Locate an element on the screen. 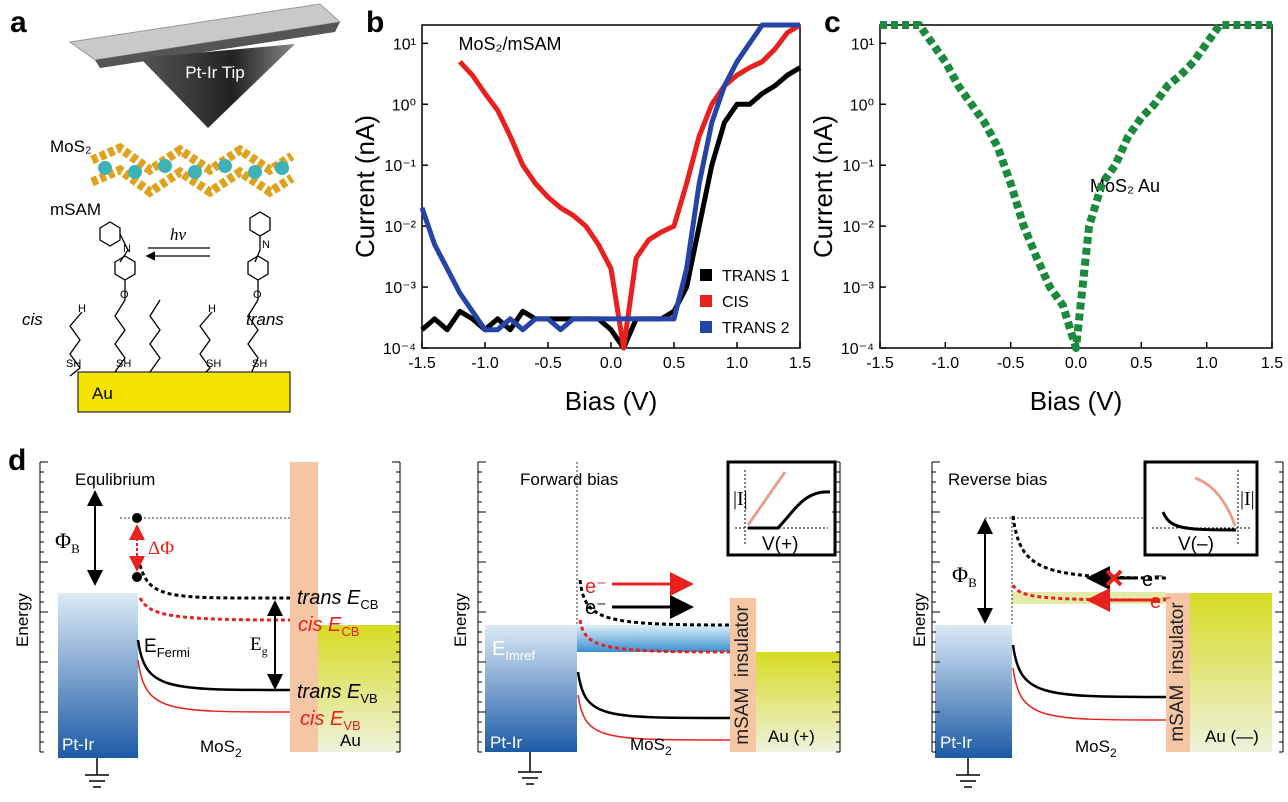 Image resolution: width=1288 pixels, height=802 pixels. legend-label: TRANS 2 is located at coordinates (756, 328).